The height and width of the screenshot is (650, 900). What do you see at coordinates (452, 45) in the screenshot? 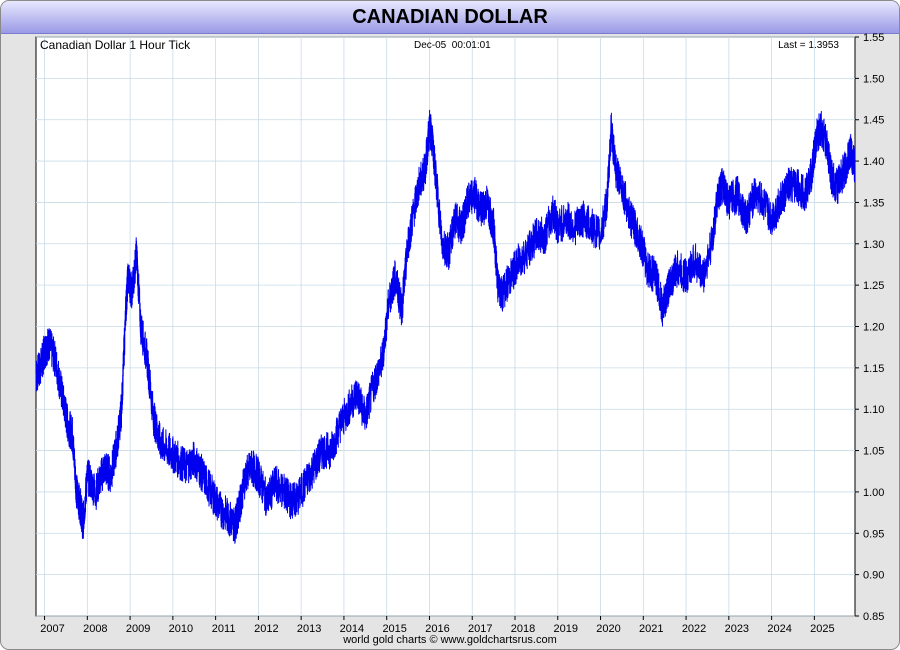
I see `chart-timestamp: Dec-05 00:01:01` at bounding box center [452, 45].